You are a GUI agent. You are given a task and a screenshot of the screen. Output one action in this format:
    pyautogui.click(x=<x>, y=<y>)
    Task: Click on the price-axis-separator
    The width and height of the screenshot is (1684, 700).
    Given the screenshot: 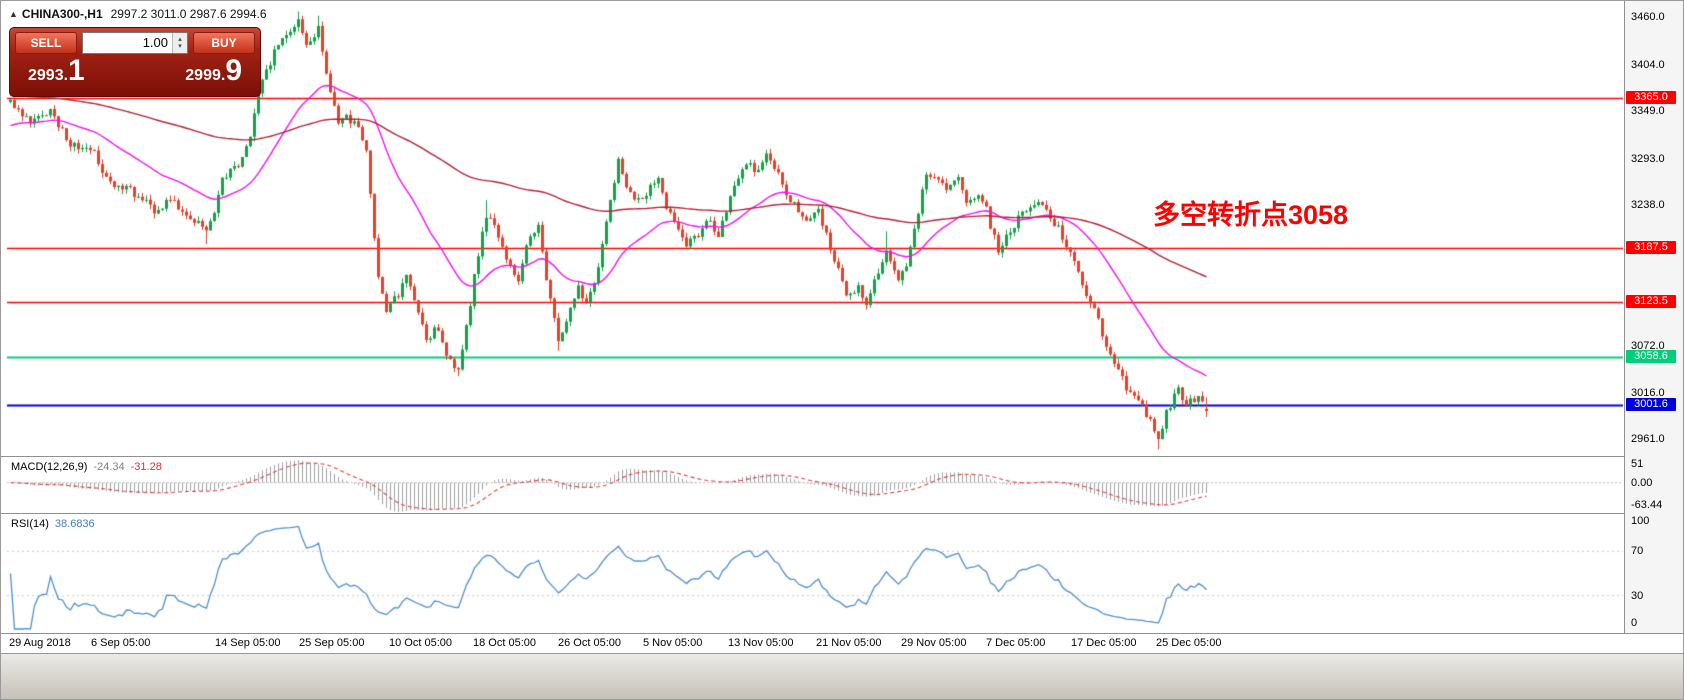 What is the action you would take?
    pyautogui.click(x=1624, y=317)
    